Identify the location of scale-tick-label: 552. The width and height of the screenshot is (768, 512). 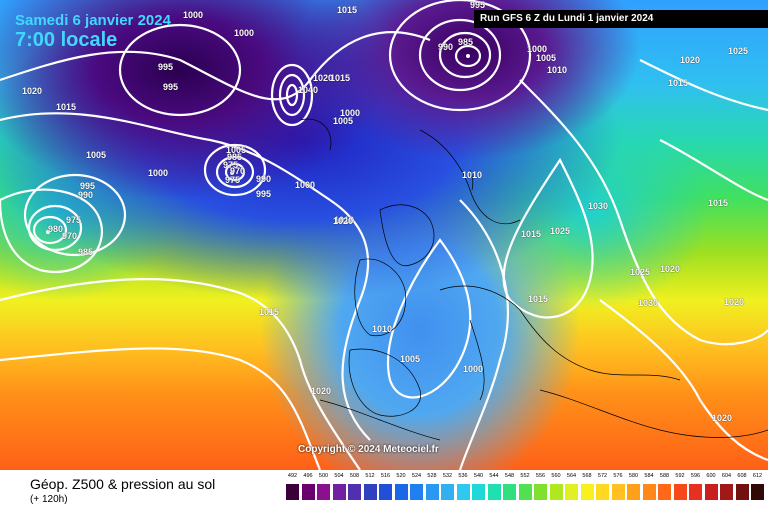
(525, 476).